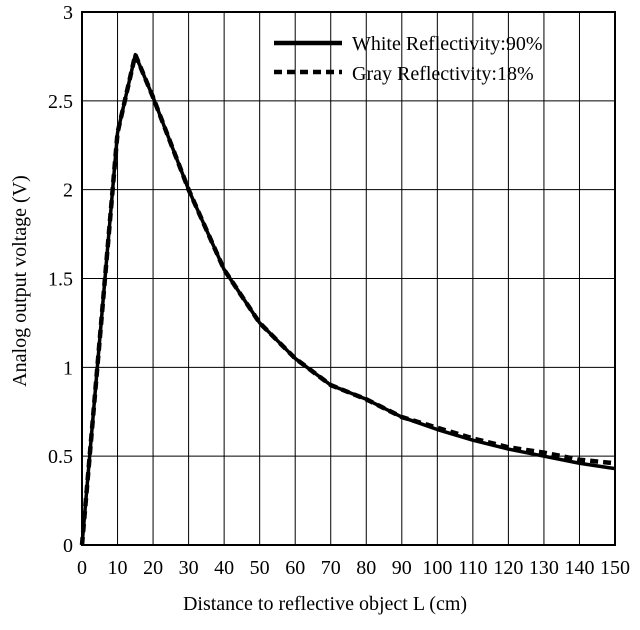 This screenshot has height=630, width=640. What do you see at coordinates (579, 568) in the screenshot?
I see `x-tick-label: 140` at bounding box center [579, 568].